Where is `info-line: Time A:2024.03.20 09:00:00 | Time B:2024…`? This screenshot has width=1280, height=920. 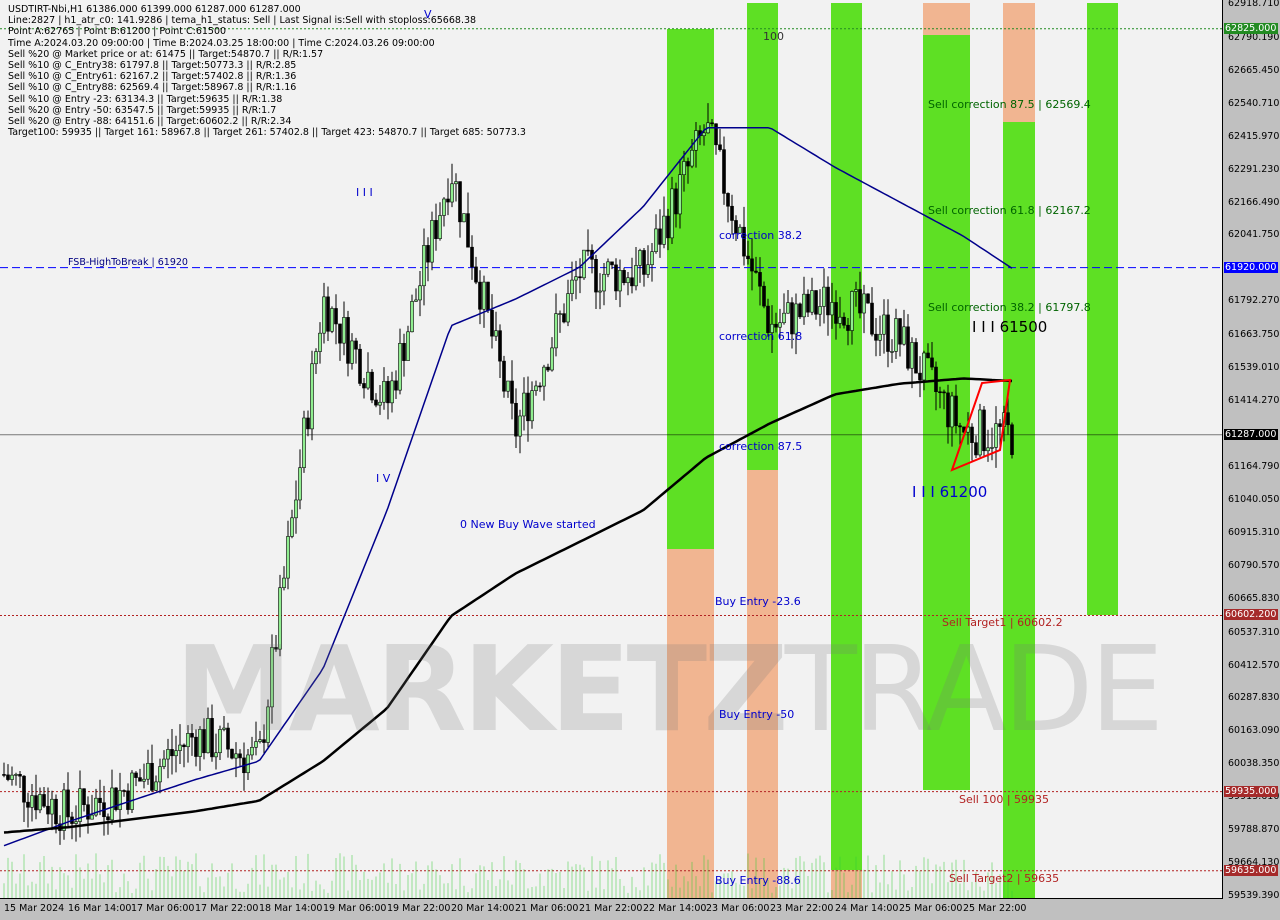 info-line: Time A:2024.03.20 09:00:00 | Time B:2024… is located at coordinates (221, 43).